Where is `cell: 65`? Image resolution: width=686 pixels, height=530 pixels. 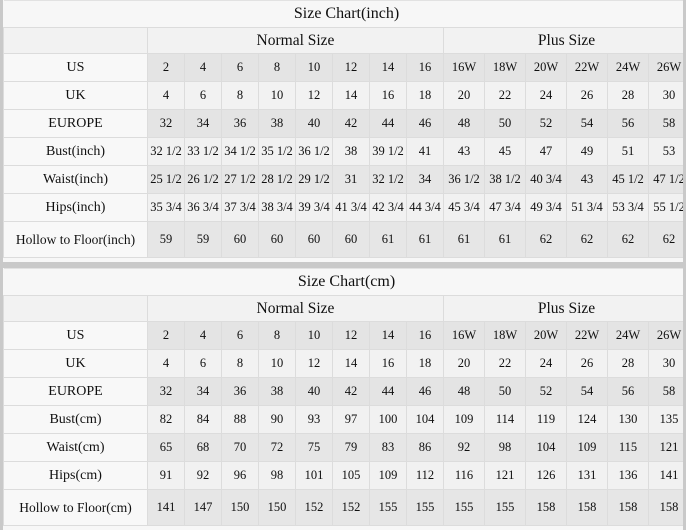 cell: 65 is located at coordinates (166, 447).